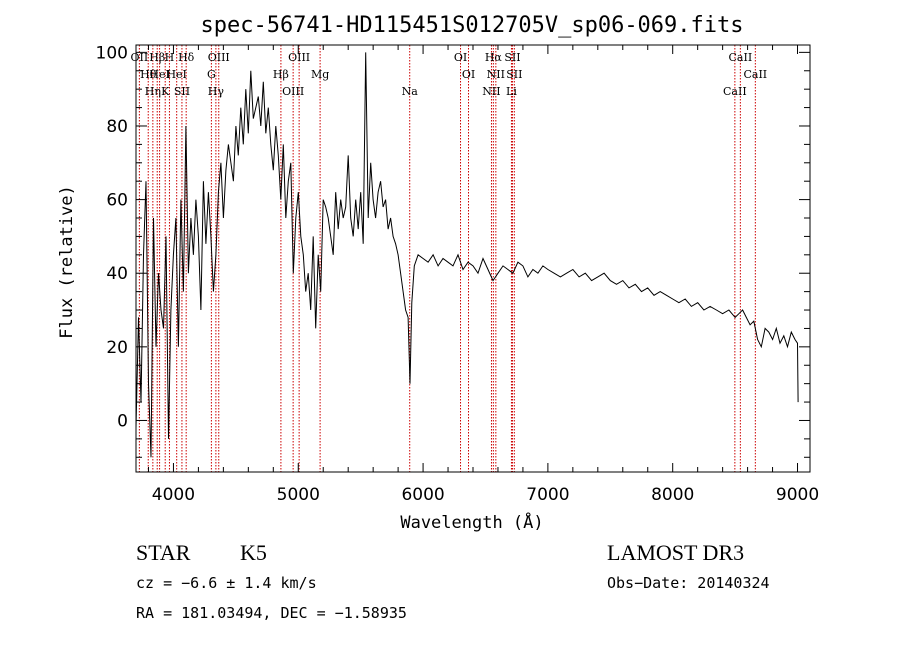 The image size is (900, 649). Describe the element at coordinates (186, 57) in the screenshot. I see `emission-line-label: Hδ` at that location.